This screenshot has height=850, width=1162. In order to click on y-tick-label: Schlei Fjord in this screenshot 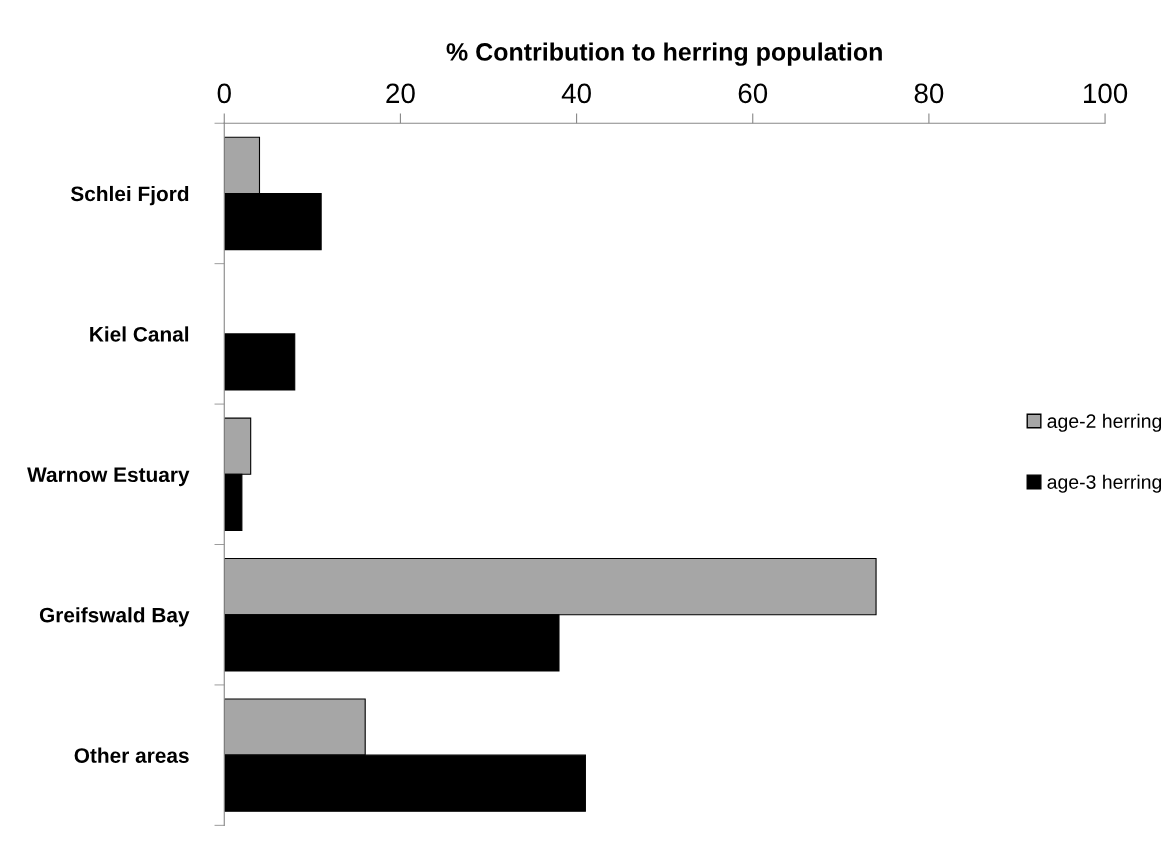, I will do `click(129, 195)`.